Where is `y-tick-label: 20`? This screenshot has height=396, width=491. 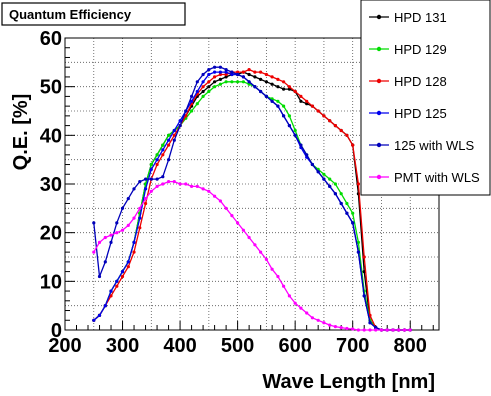 y-tick-label: 20 is located at coordinates (51, 234).